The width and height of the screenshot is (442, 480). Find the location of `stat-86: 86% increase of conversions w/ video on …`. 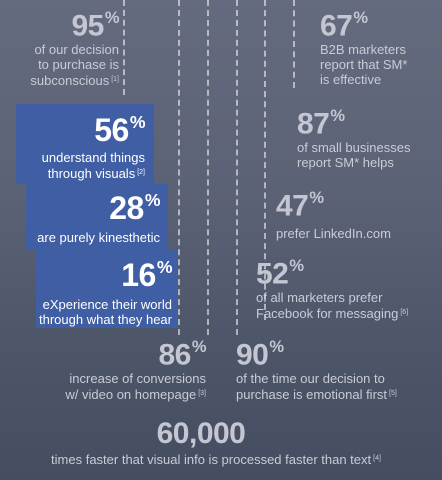

stat-86: 86% increase of conversions w/ video on … is located at coordinates (116, 370).